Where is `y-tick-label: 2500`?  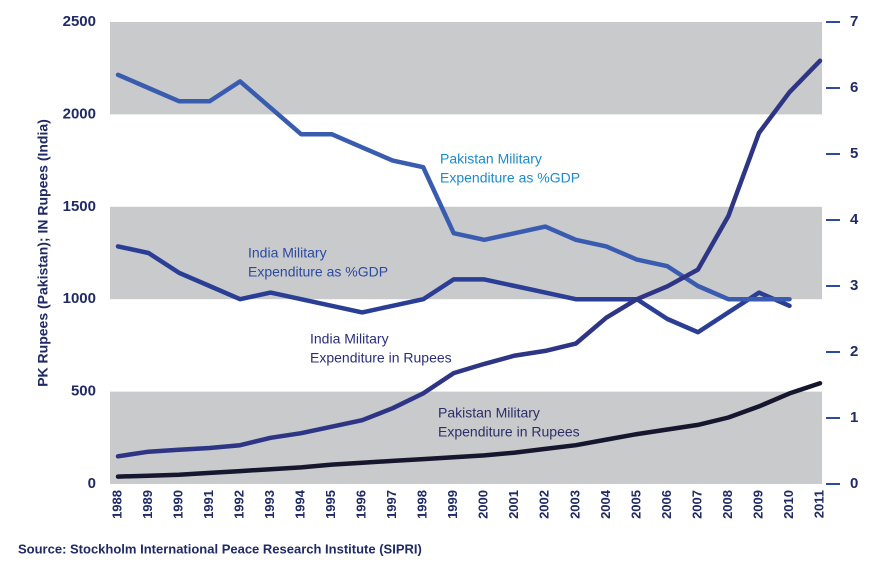 y-tick-label: 2500 is located at coordinates (79, 21).